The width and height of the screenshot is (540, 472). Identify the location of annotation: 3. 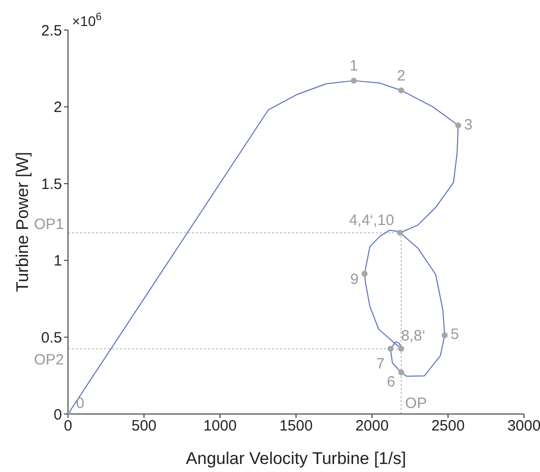
(468, 125).